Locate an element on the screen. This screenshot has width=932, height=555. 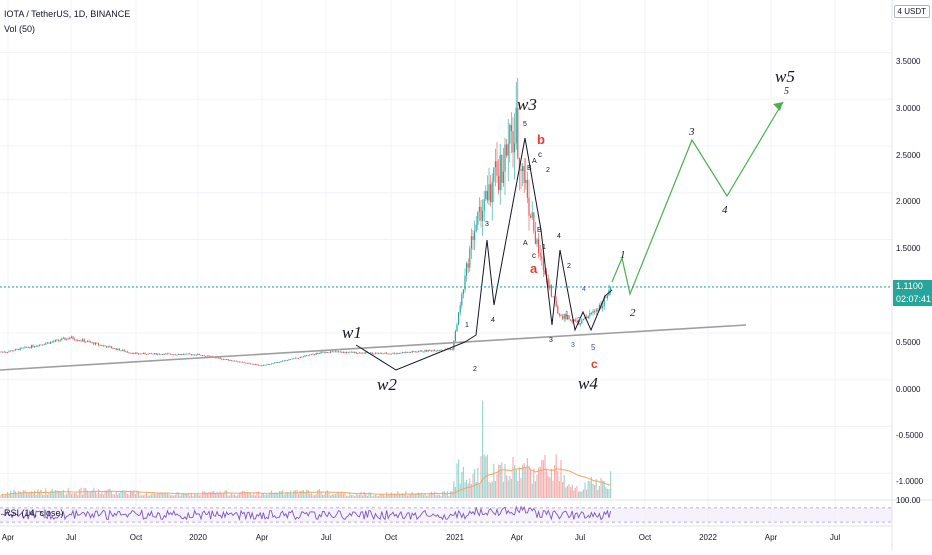
sub-label-1-blue: 1 is located at coordinates (567, 314).